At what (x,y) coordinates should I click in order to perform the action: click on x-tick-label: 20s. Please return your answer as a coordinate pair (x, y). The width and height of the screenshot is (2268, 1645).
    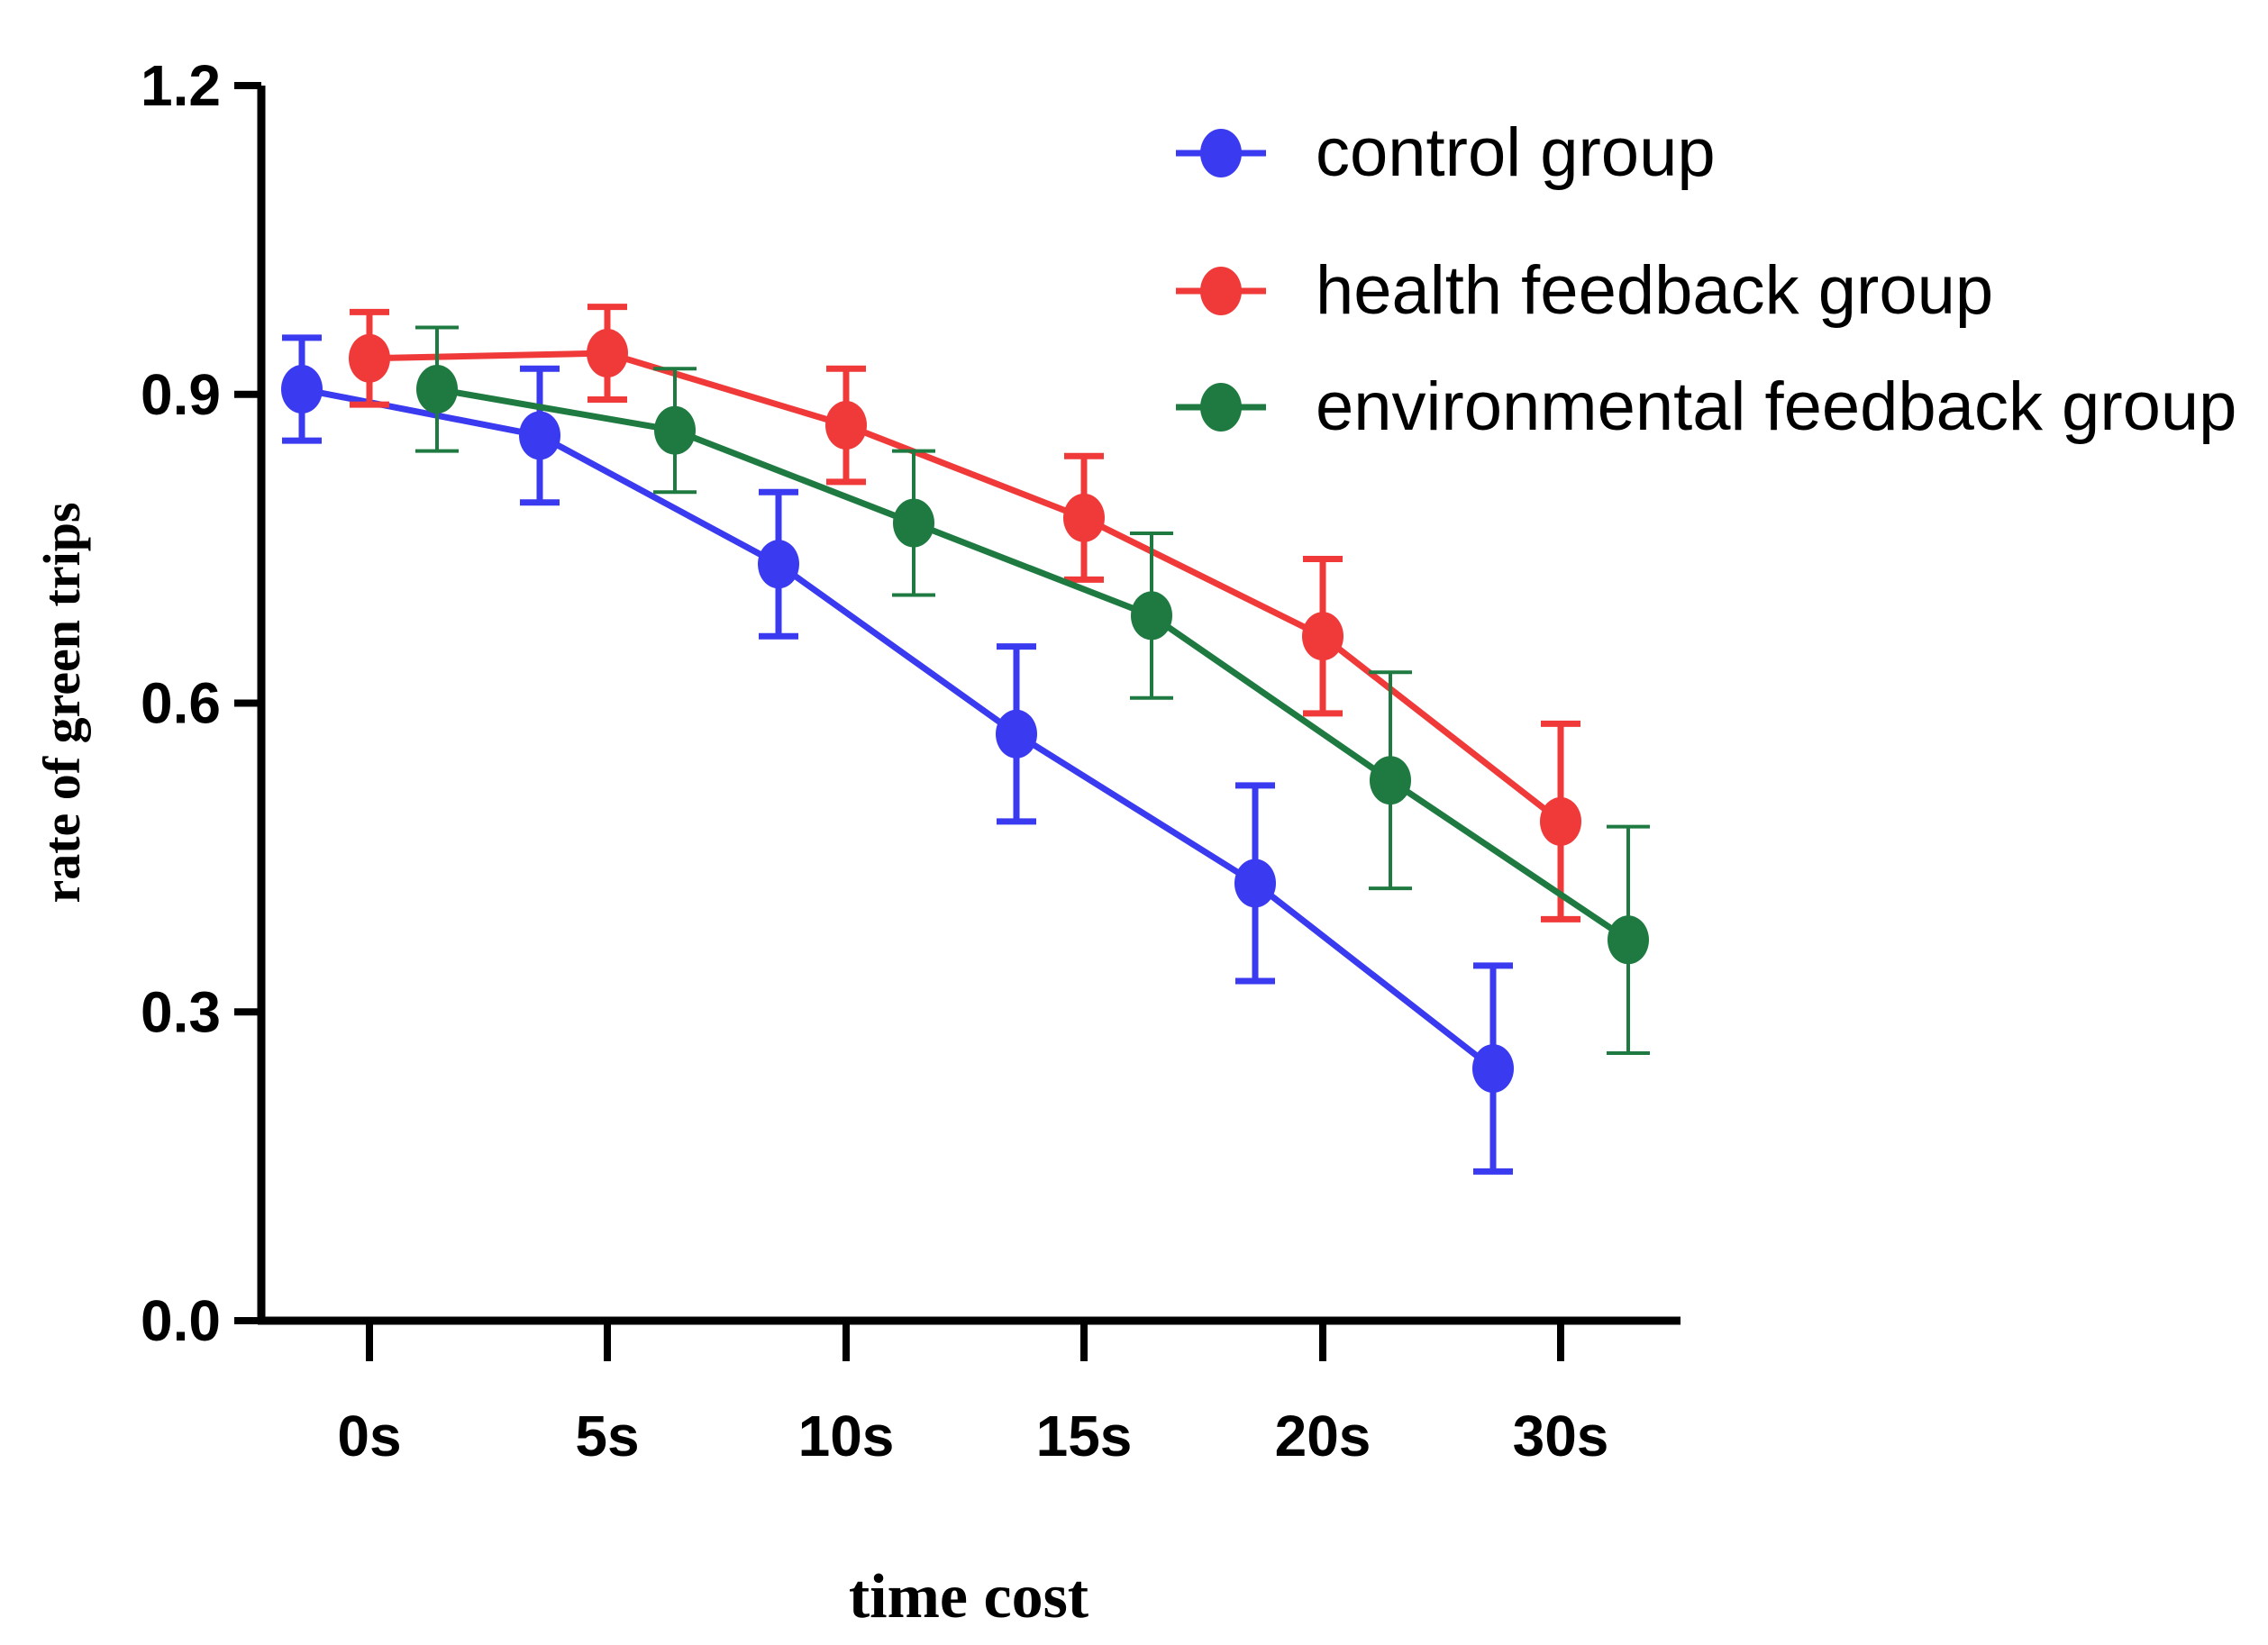
    Looking at the image, I should click on (1323, 1436).